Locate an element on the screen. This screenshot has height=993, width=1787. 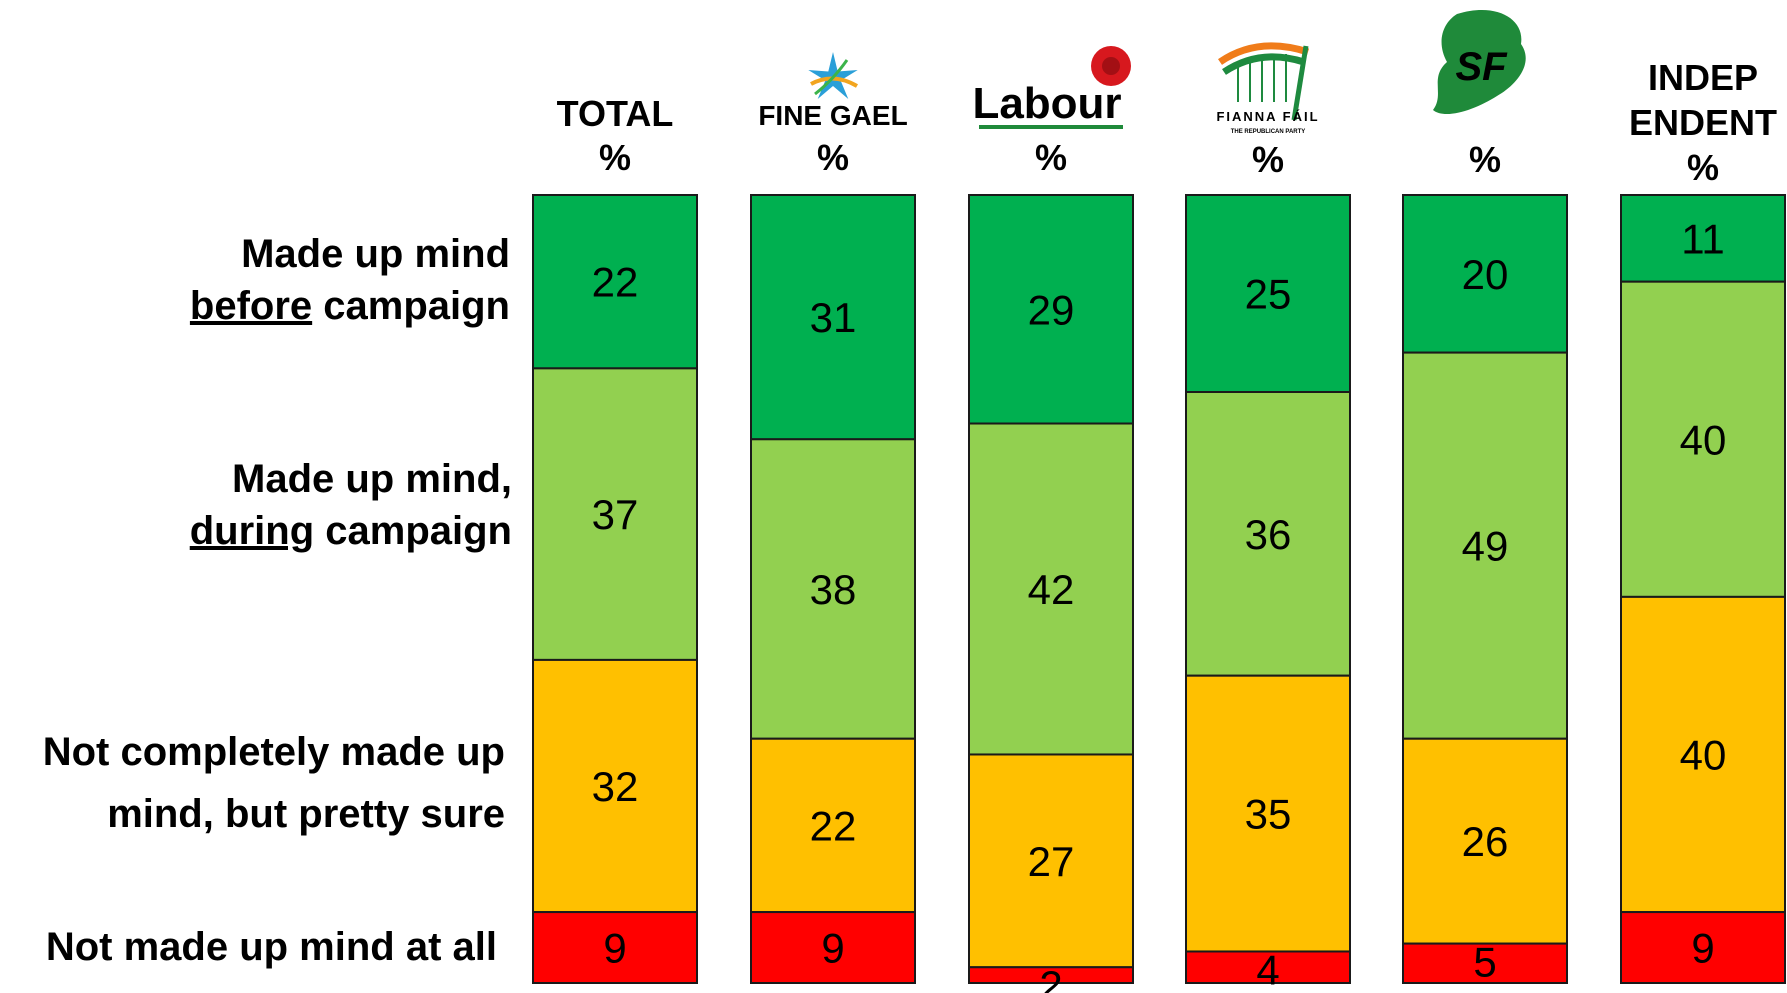
data-label: 36 is located at coordinates (1268, 534).